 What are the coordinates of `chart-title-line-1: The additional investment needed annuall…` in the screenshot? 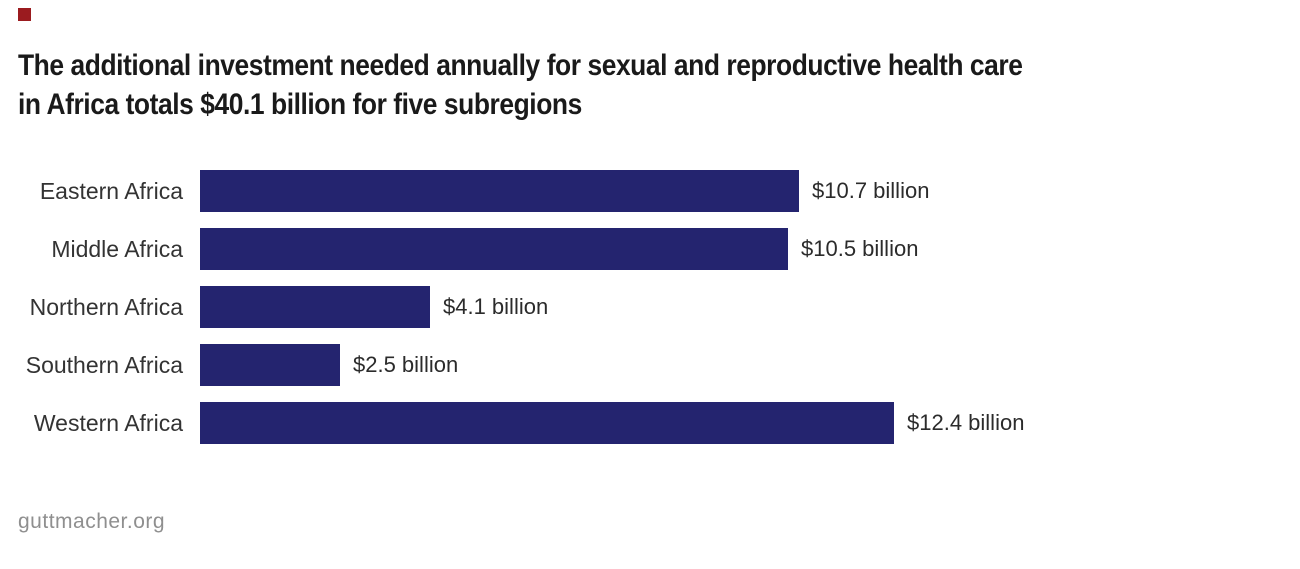 It's located at (520, 65).